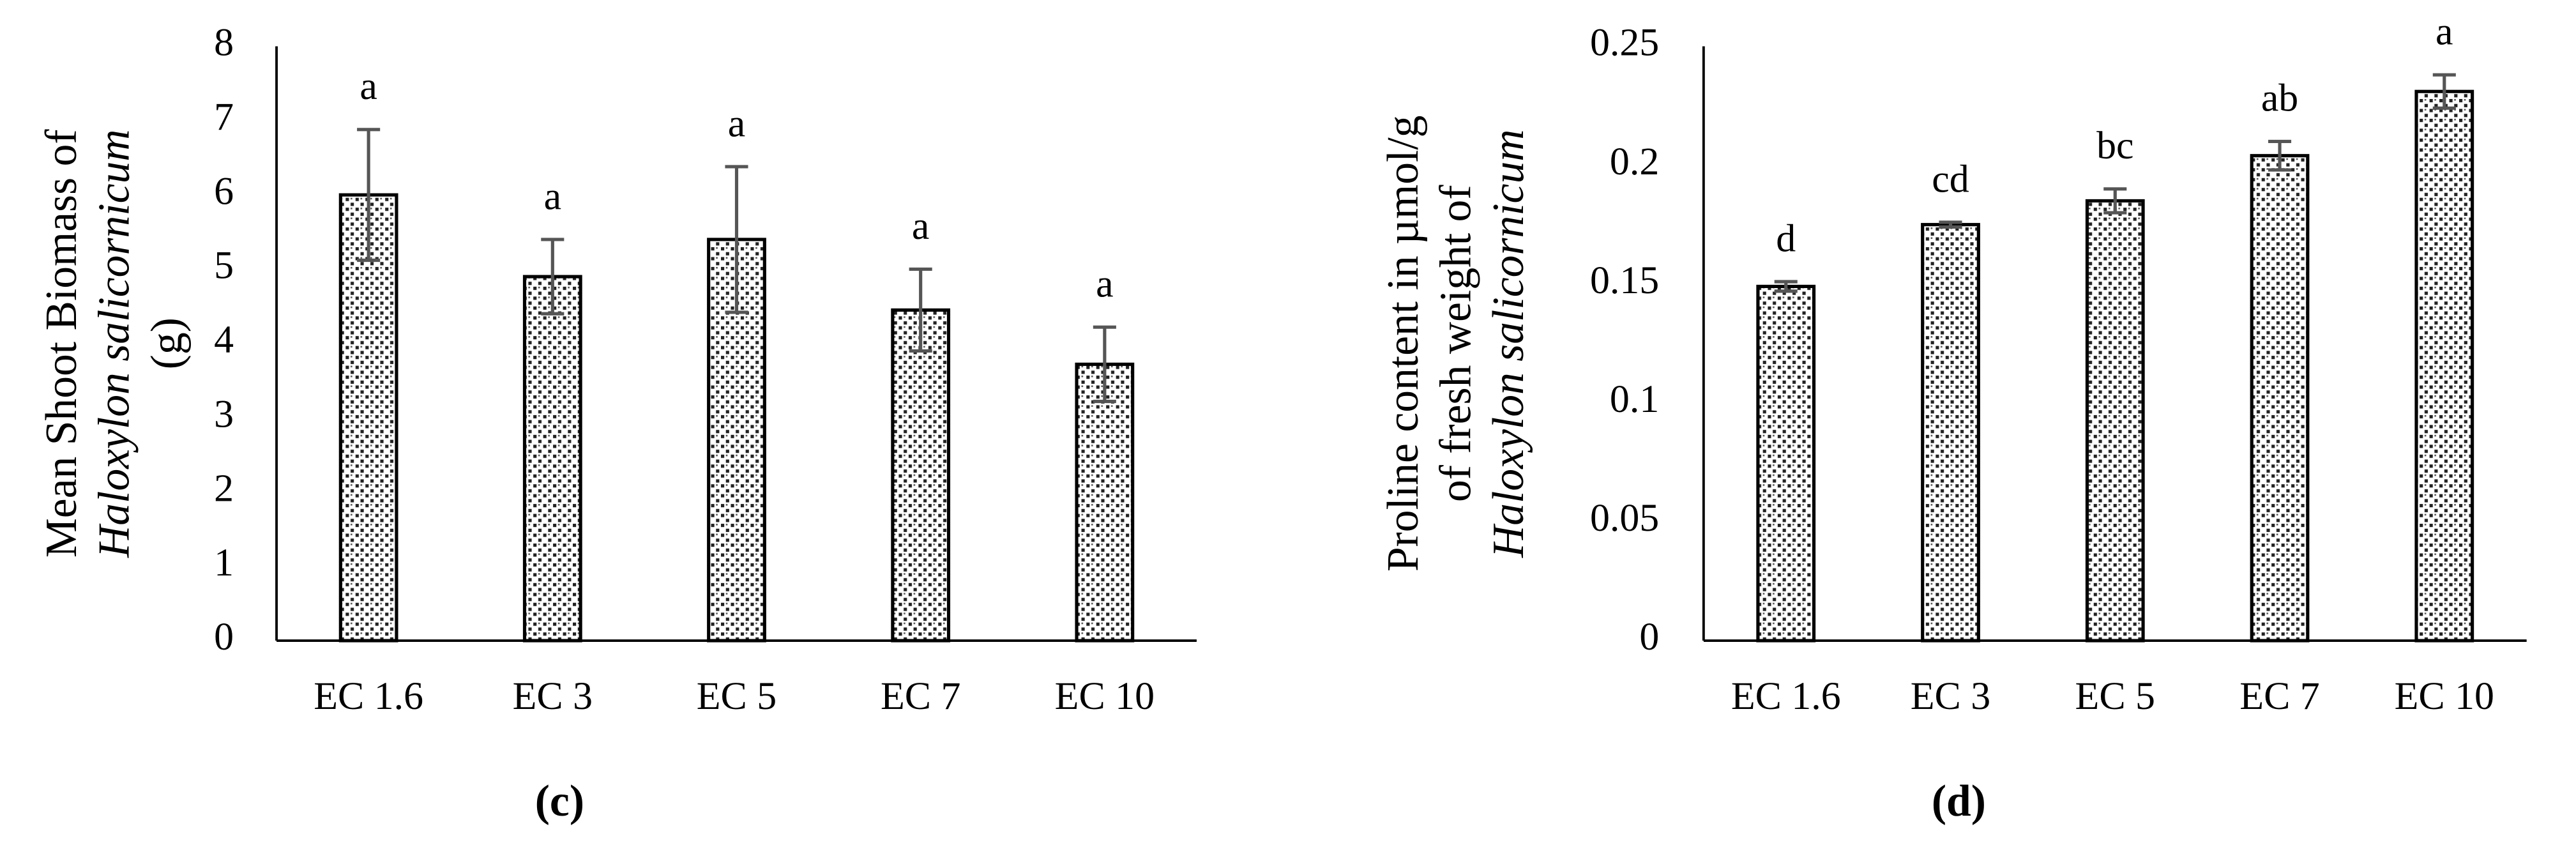 The image size is (2576, 845). I want to click on y-tick-label: 0.25, so click(1625, 43).